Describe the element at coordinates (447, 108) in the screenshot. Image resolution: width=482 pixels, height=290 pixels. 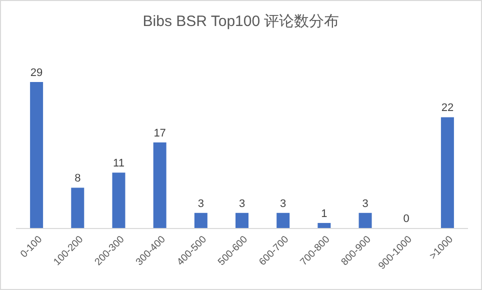
I see `data-label: 22` at that location.